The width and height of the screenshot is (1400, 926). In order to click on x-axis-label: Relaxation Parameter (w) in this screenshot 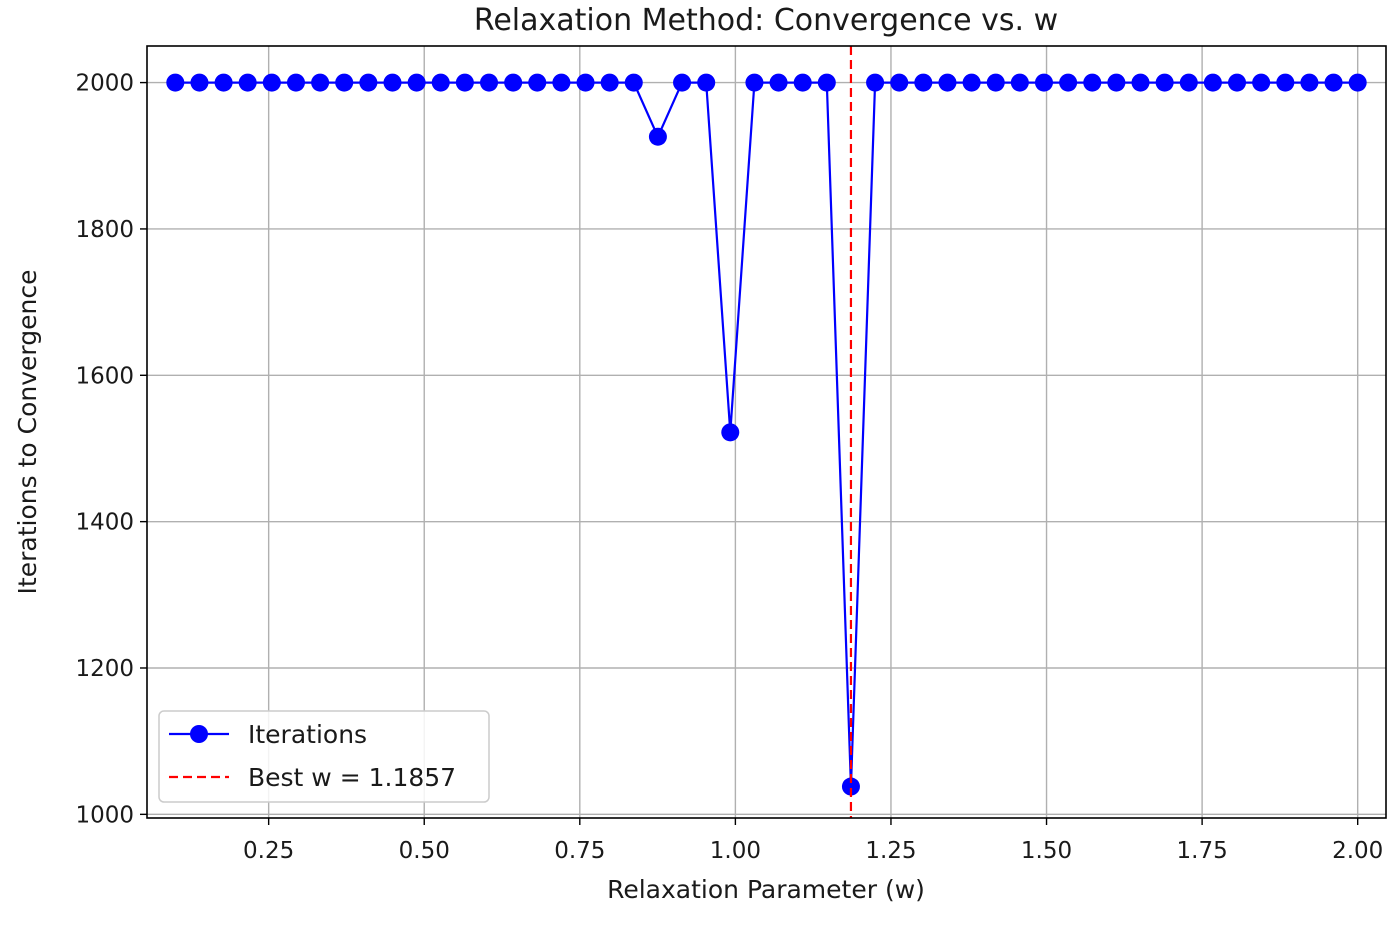, I will do `click(766, 889)`.